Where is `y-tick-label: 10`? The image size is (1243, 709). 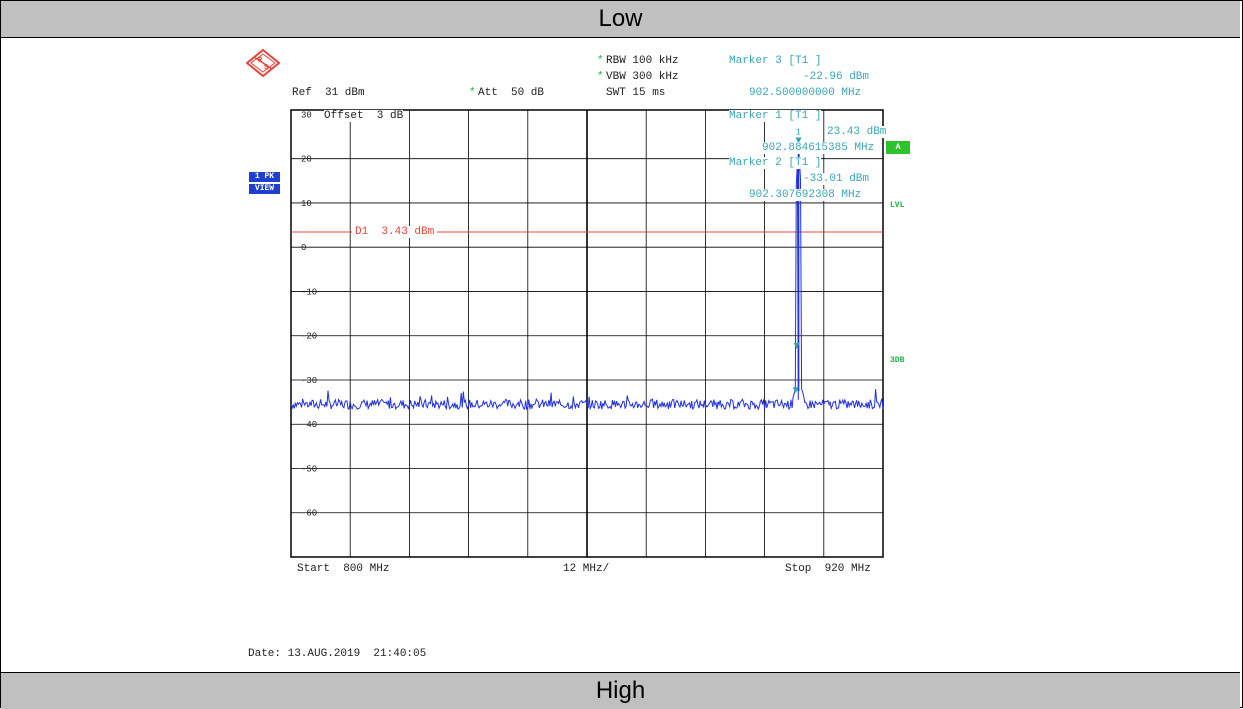 y-tick-label: 10 is located at coordinates (306, 204).